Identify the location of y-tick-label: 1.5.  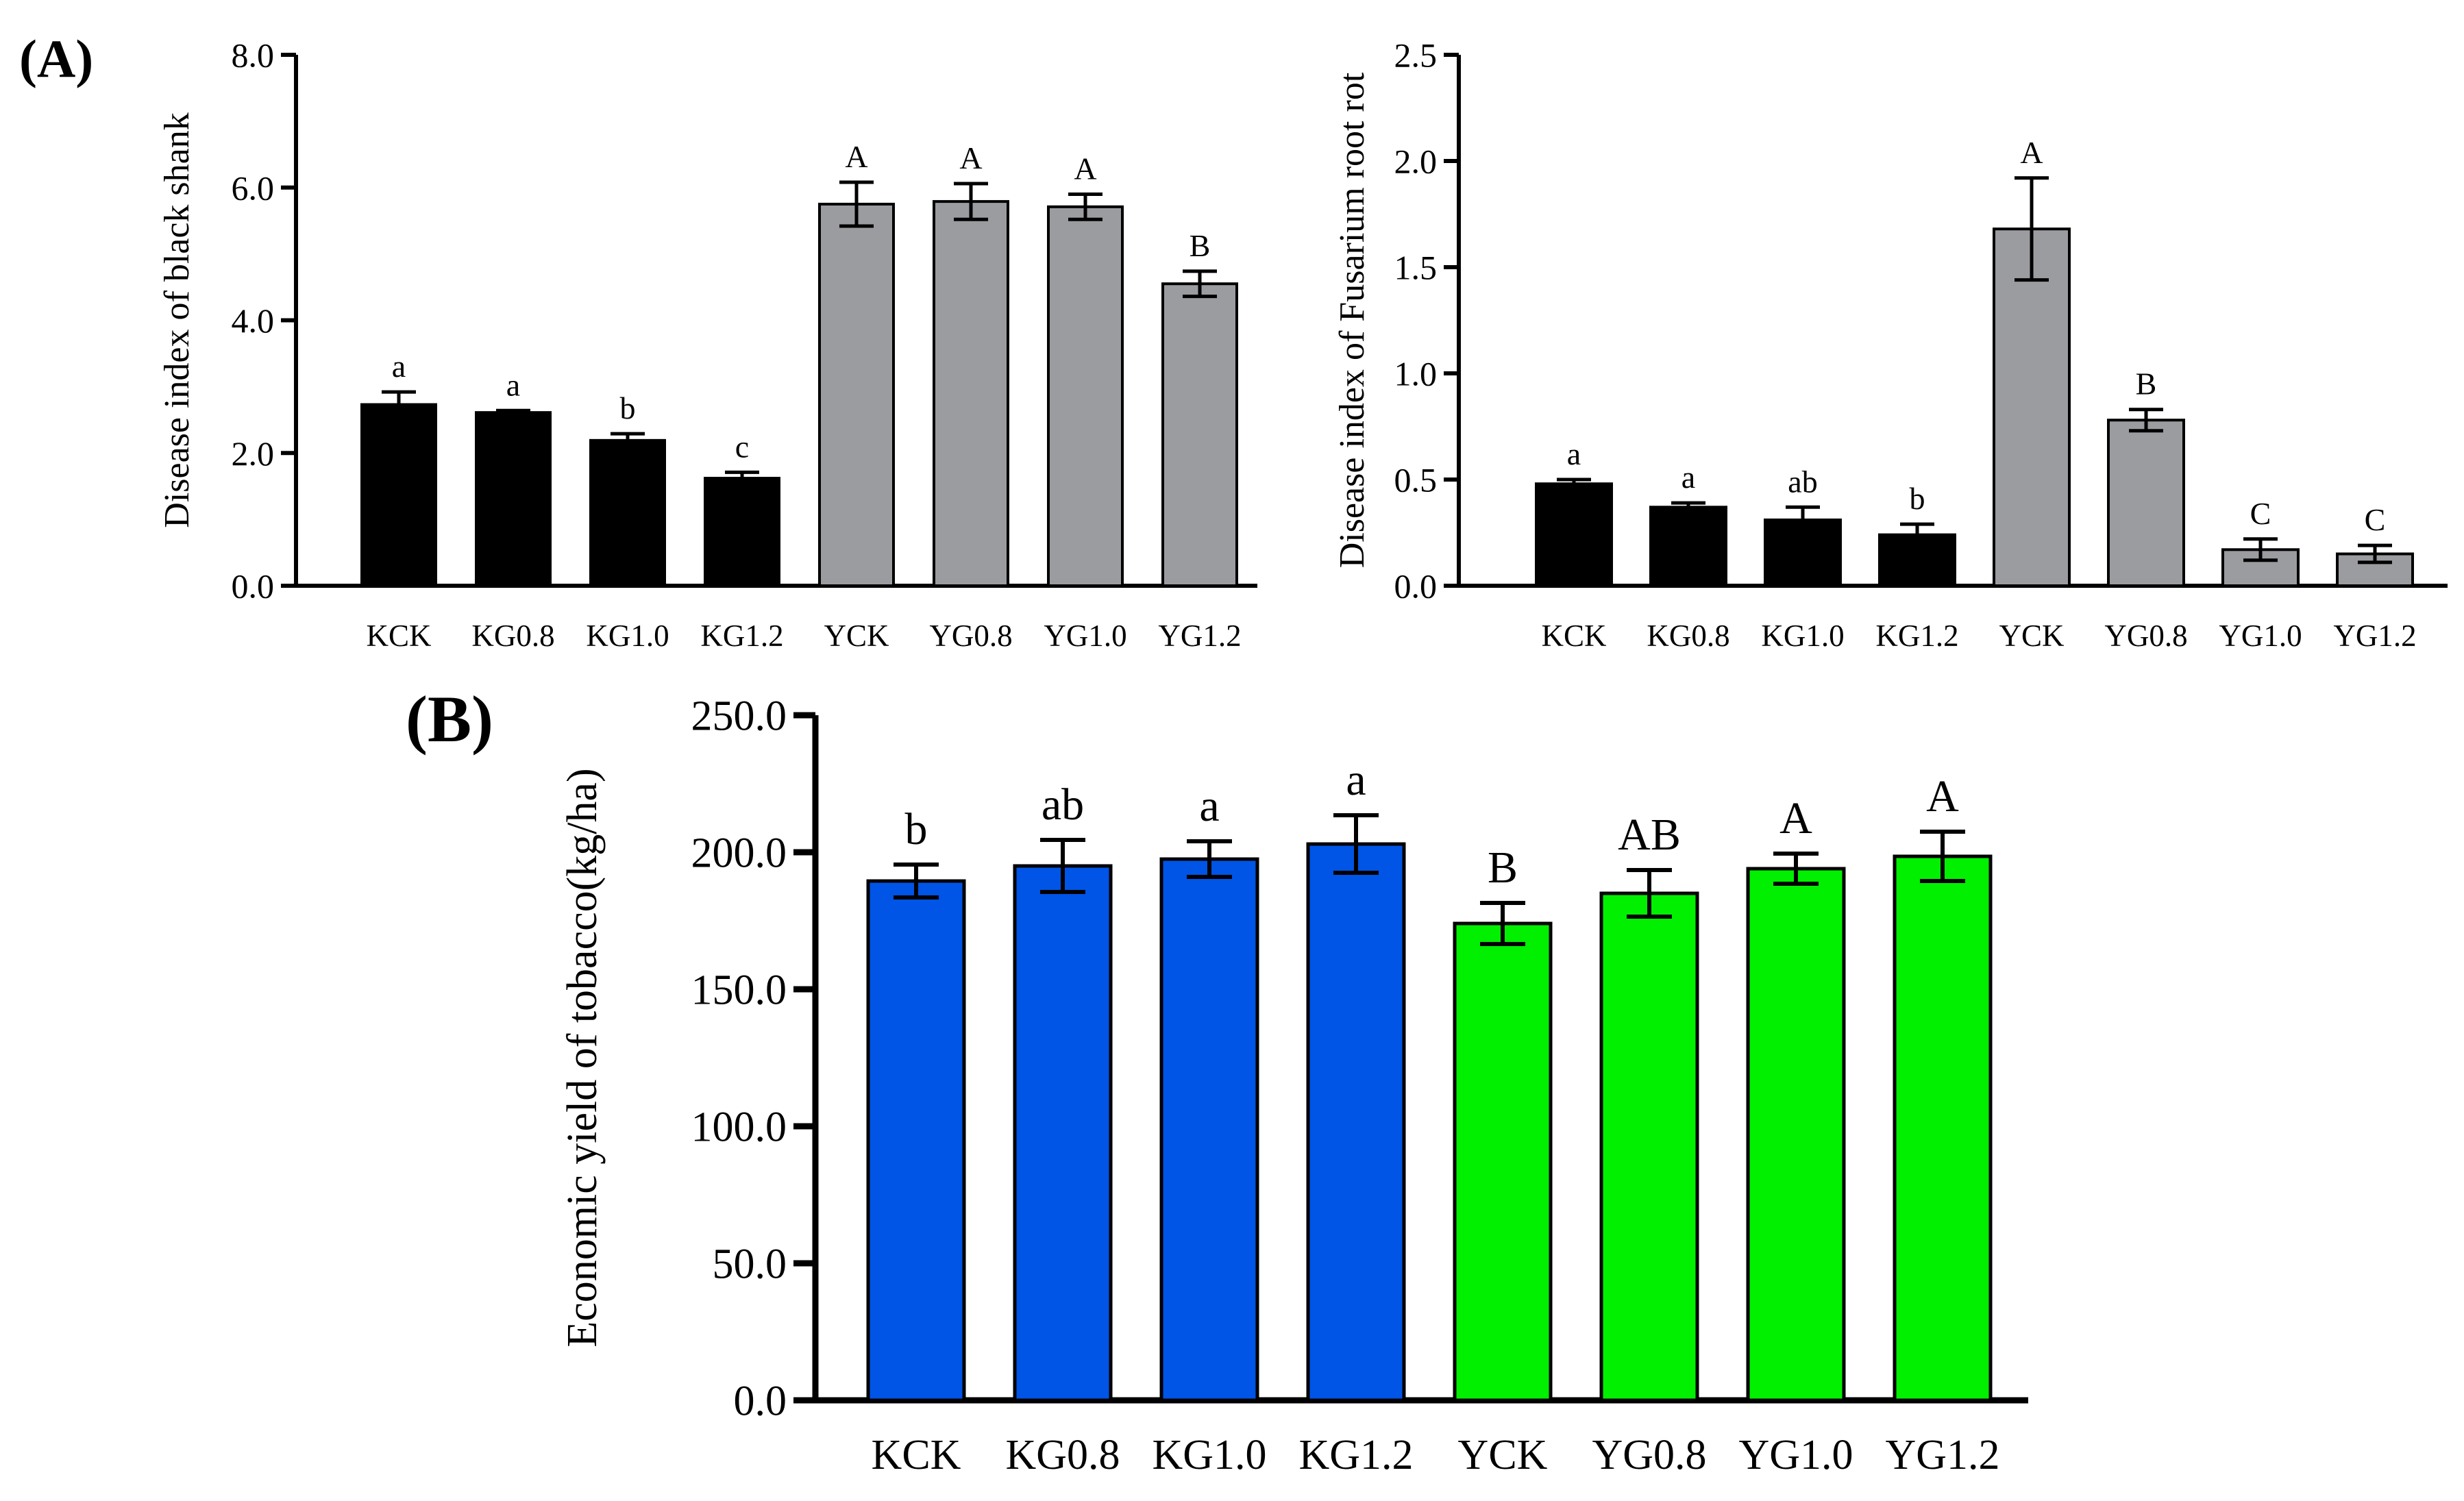
(1416, 268).